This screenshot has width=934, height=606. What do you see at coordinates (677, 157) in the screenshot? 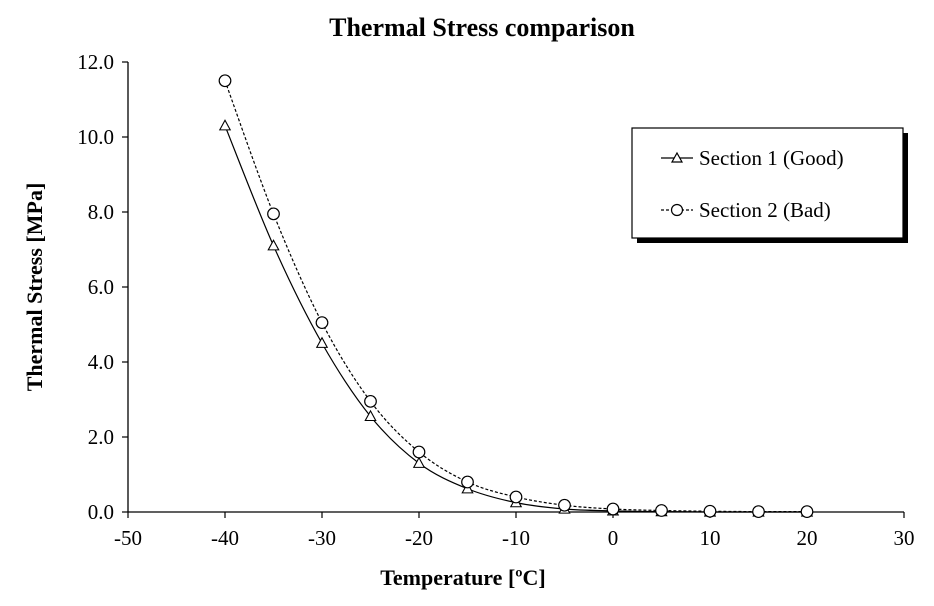
I see `legend-triangle-marker` at bounding box center [677, 157].